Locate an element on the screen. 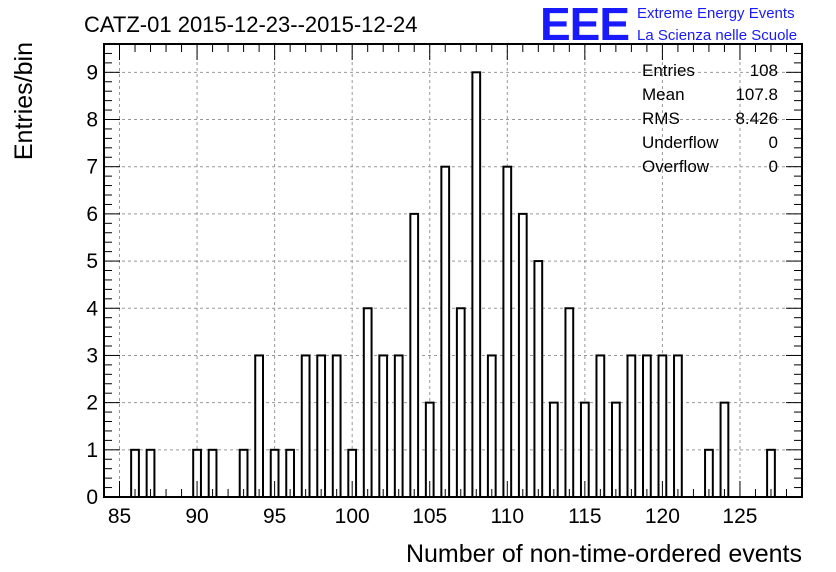  chart-title: CATZ-01 2015-12-23--2015-12-24 is located at coordinates (250, 24).